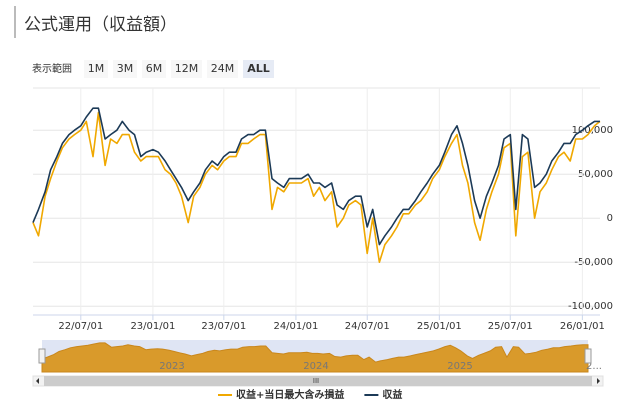  I want to click on y-tick-label: 0, so click(610, 218).